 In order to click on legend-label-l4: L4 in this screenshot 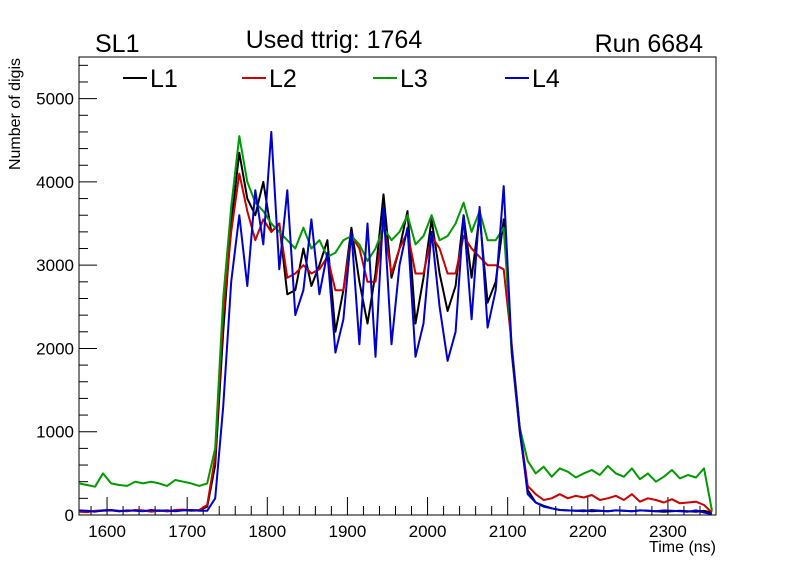, I will do `click(546, 79)`.